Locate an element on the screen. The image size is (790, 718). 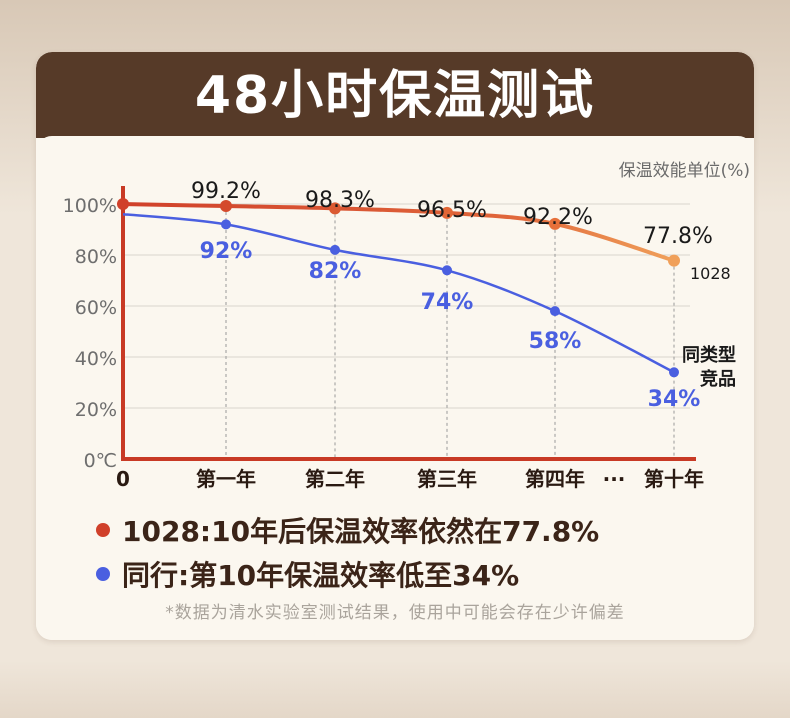
title-banner: 48小时保温测试 is located at coordinates (395, 95).